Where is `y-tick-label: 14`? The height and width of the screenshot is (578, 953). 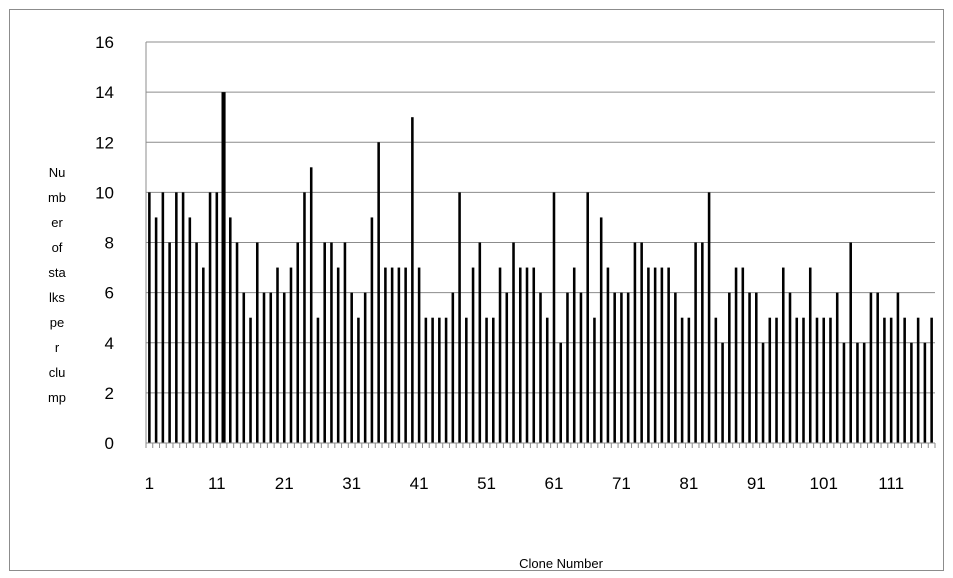
y-tick-label: 14 is located at coordinates (104, 92).